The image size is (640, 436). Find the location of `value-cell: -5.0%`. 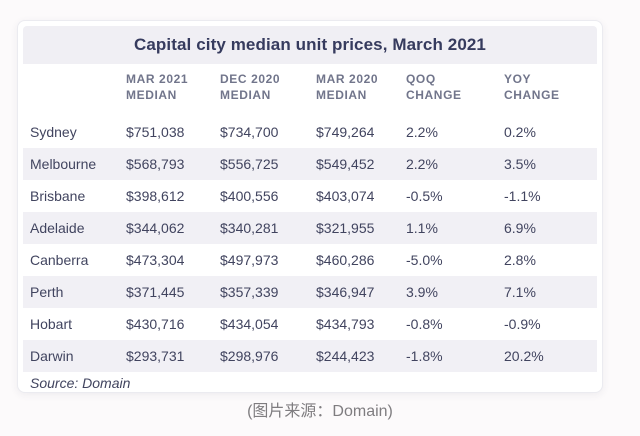

value-cell: -5.0% is located at coordinates (424, 260).